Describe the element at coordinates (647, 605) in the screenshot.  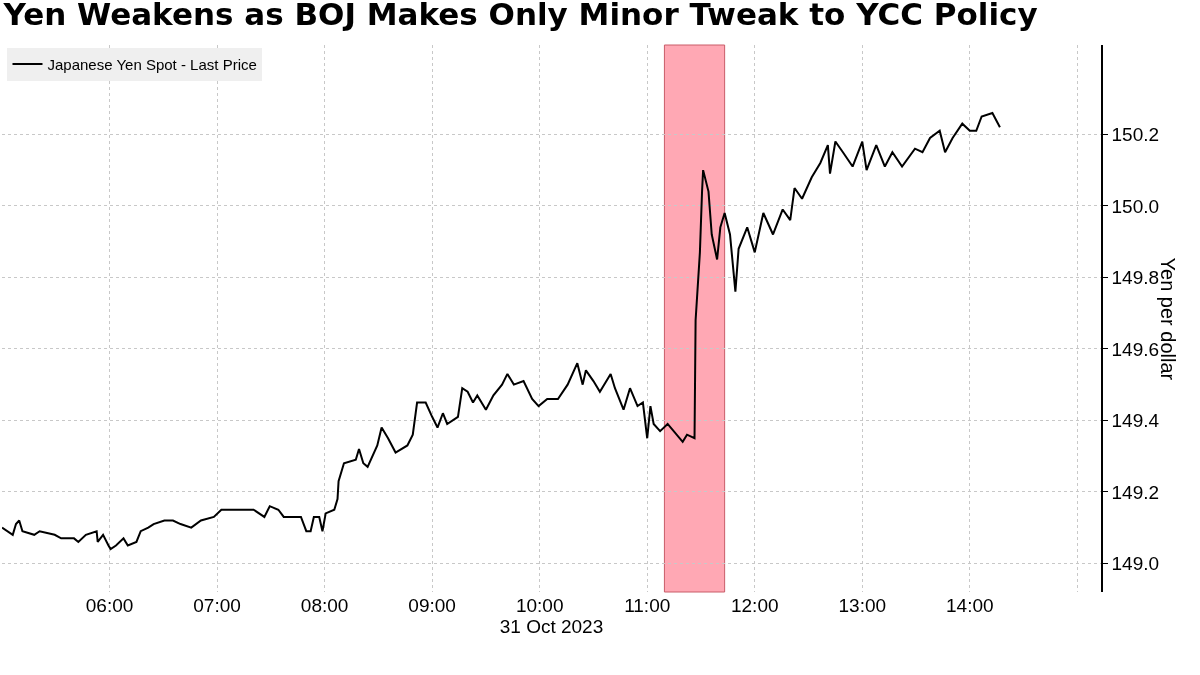
I see `x-tick-label: 11:00` at that location.